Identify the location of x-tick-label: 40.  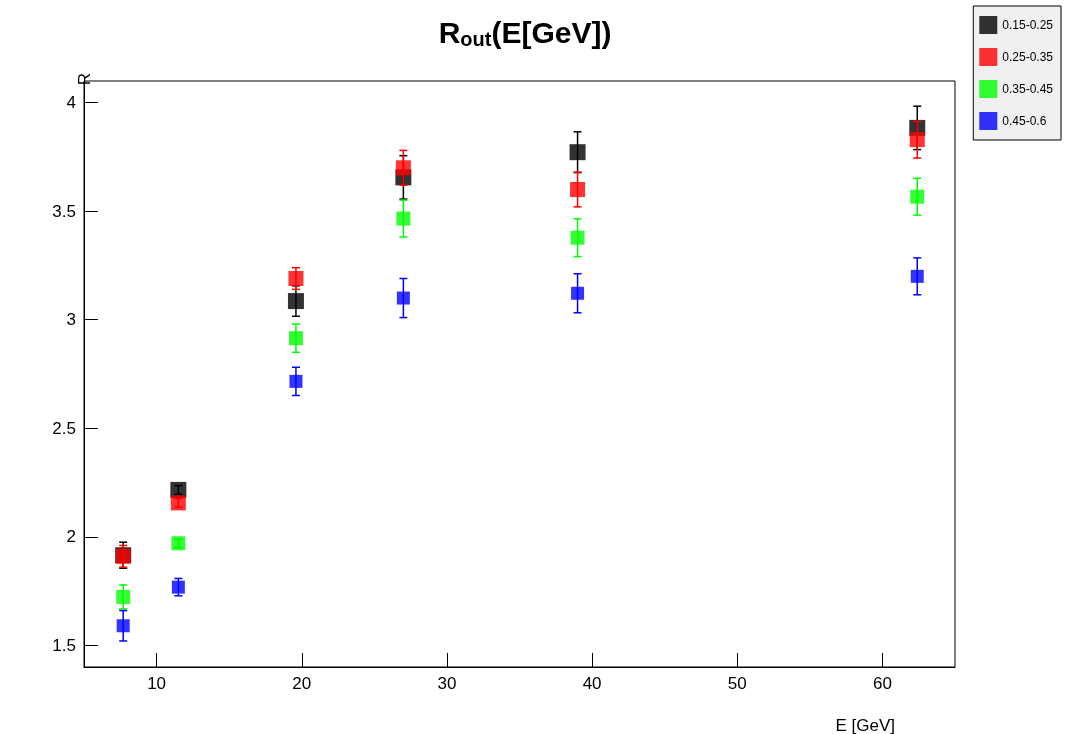
(592, 683).